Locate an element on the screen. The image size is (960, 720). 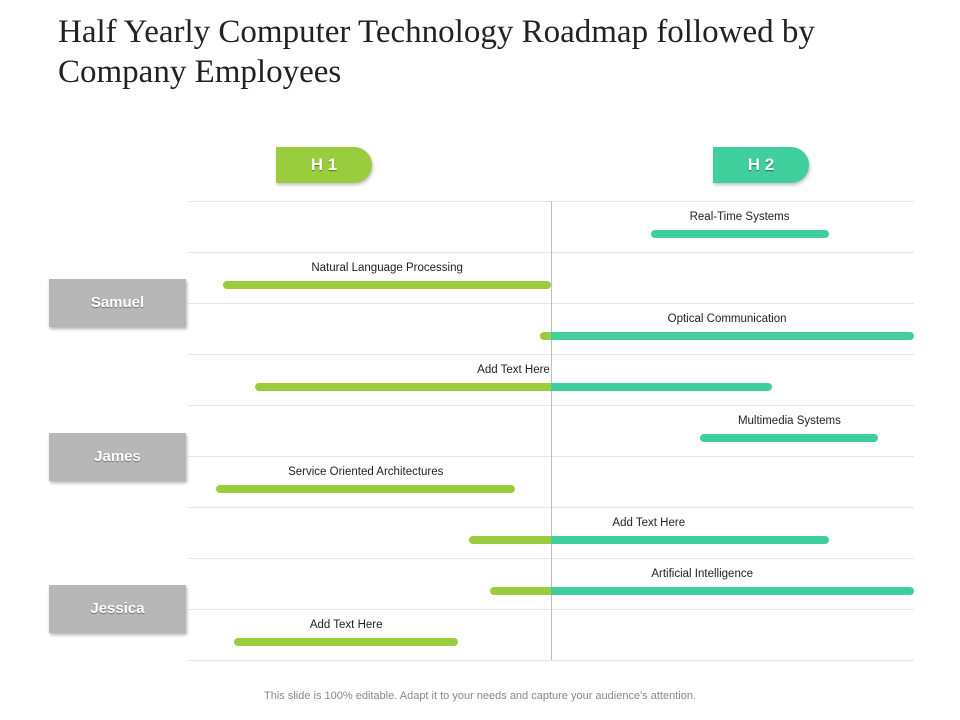
person-james: James is located at coordinates (117, 457).